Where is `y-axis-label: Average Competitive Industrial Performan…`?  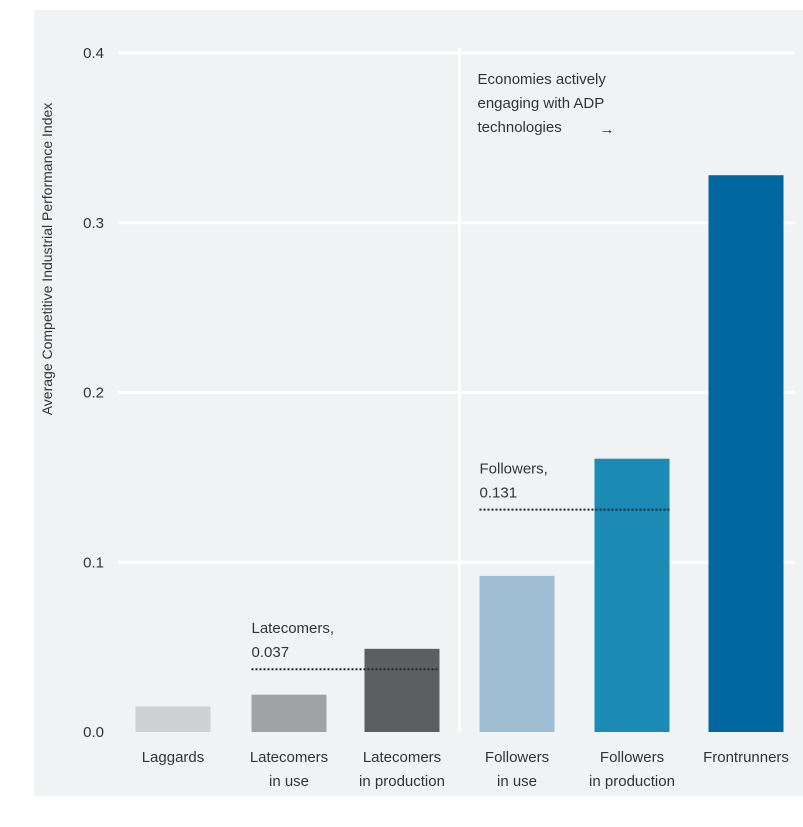
y-axis-label: Average Competitive Industrial Performan… is located at coordinates (47, 259).